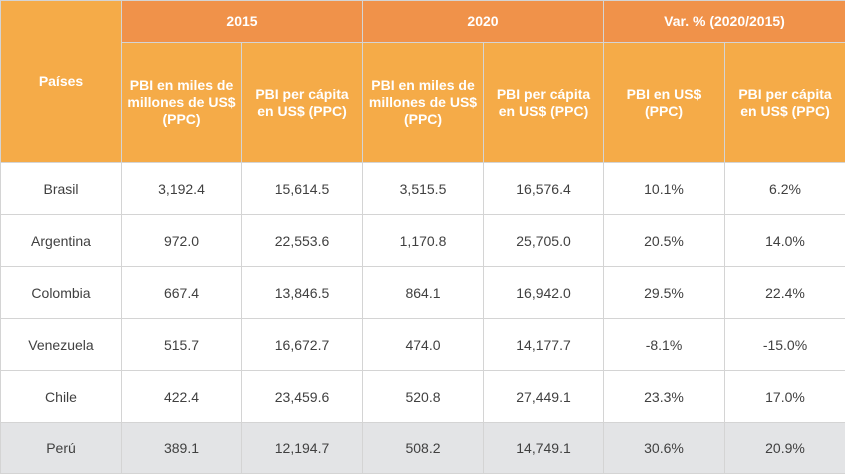 This screenshot has width=845, height=474. What do you see at coordinates (302, 240) in the screenshot?
I see `cell-value: 22,553.6` at bounding box center [302, 240].